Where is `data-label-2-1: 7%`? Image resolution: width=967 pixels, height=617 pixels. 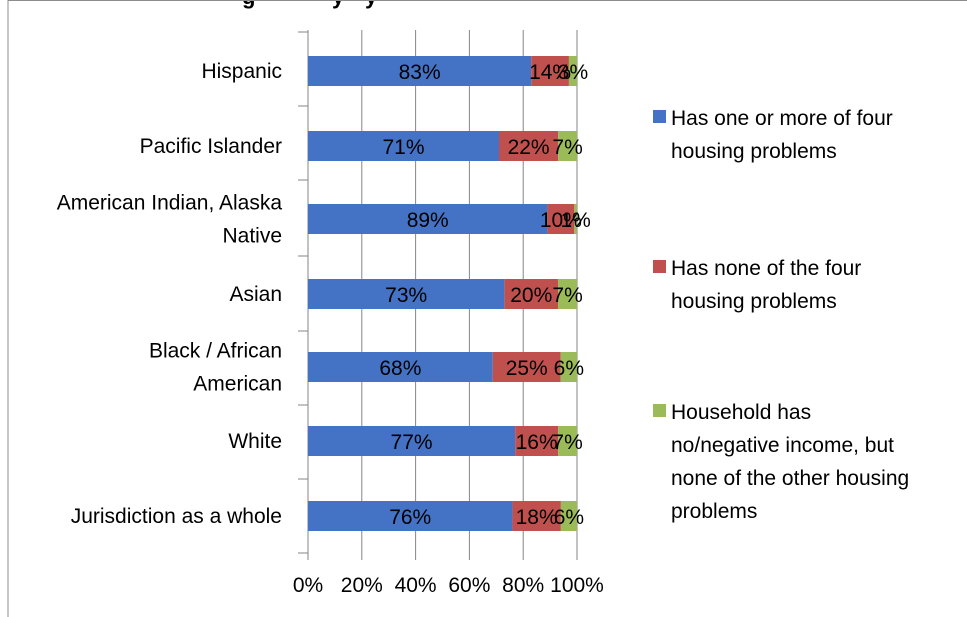 data-label-2-1: 7% is located at coordinates (567, 147).